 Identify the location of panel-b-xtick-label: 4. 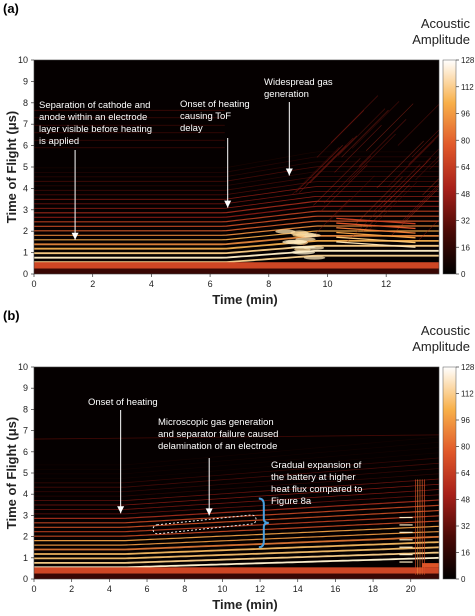
(109, 589).